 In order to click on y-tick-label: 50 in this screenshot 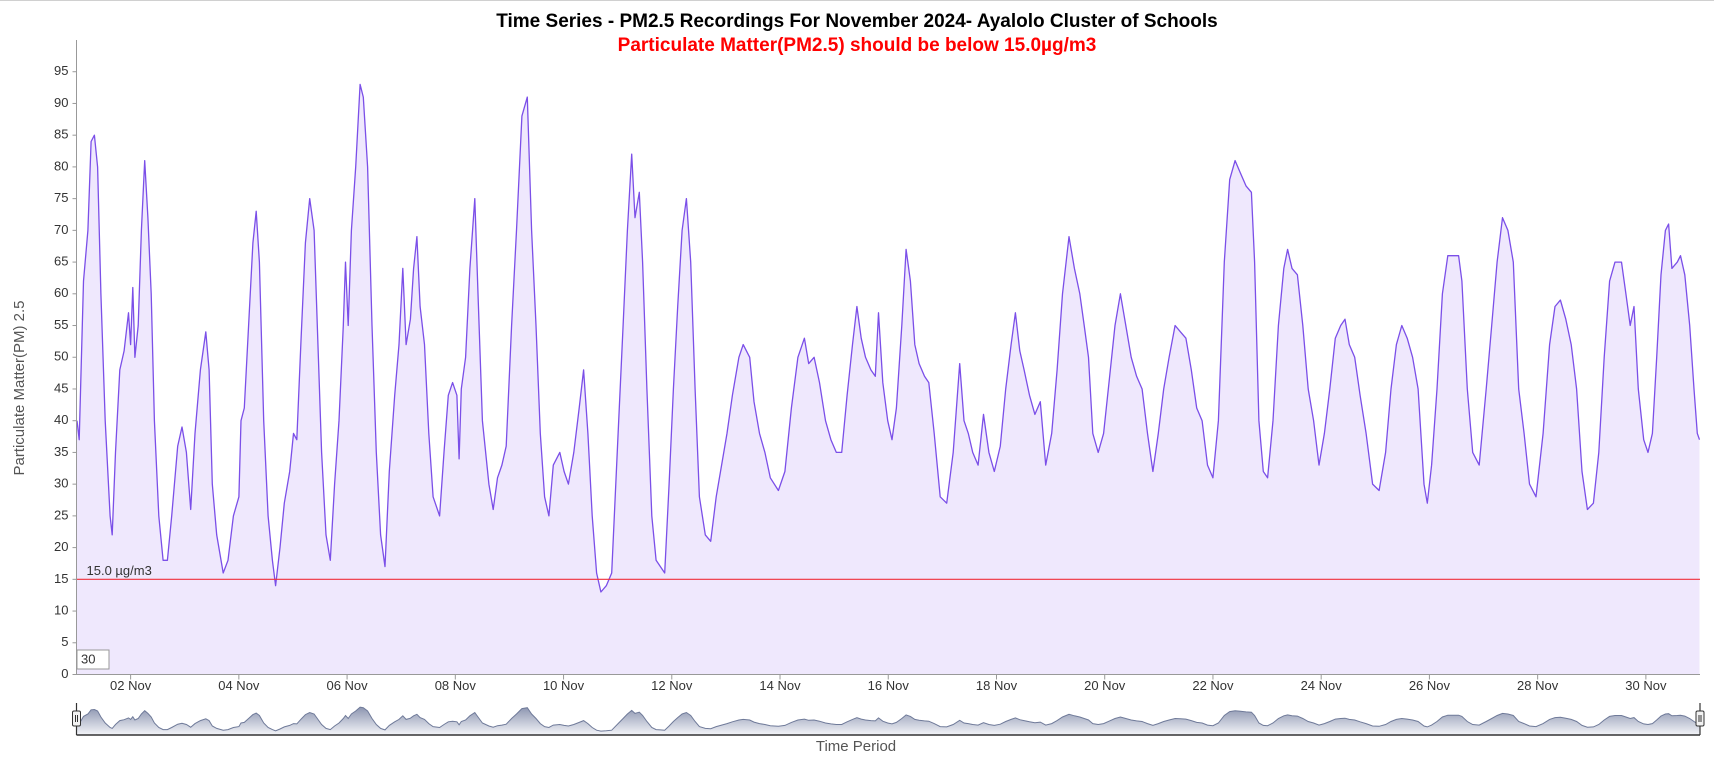, I will do `click(61, 356)`.